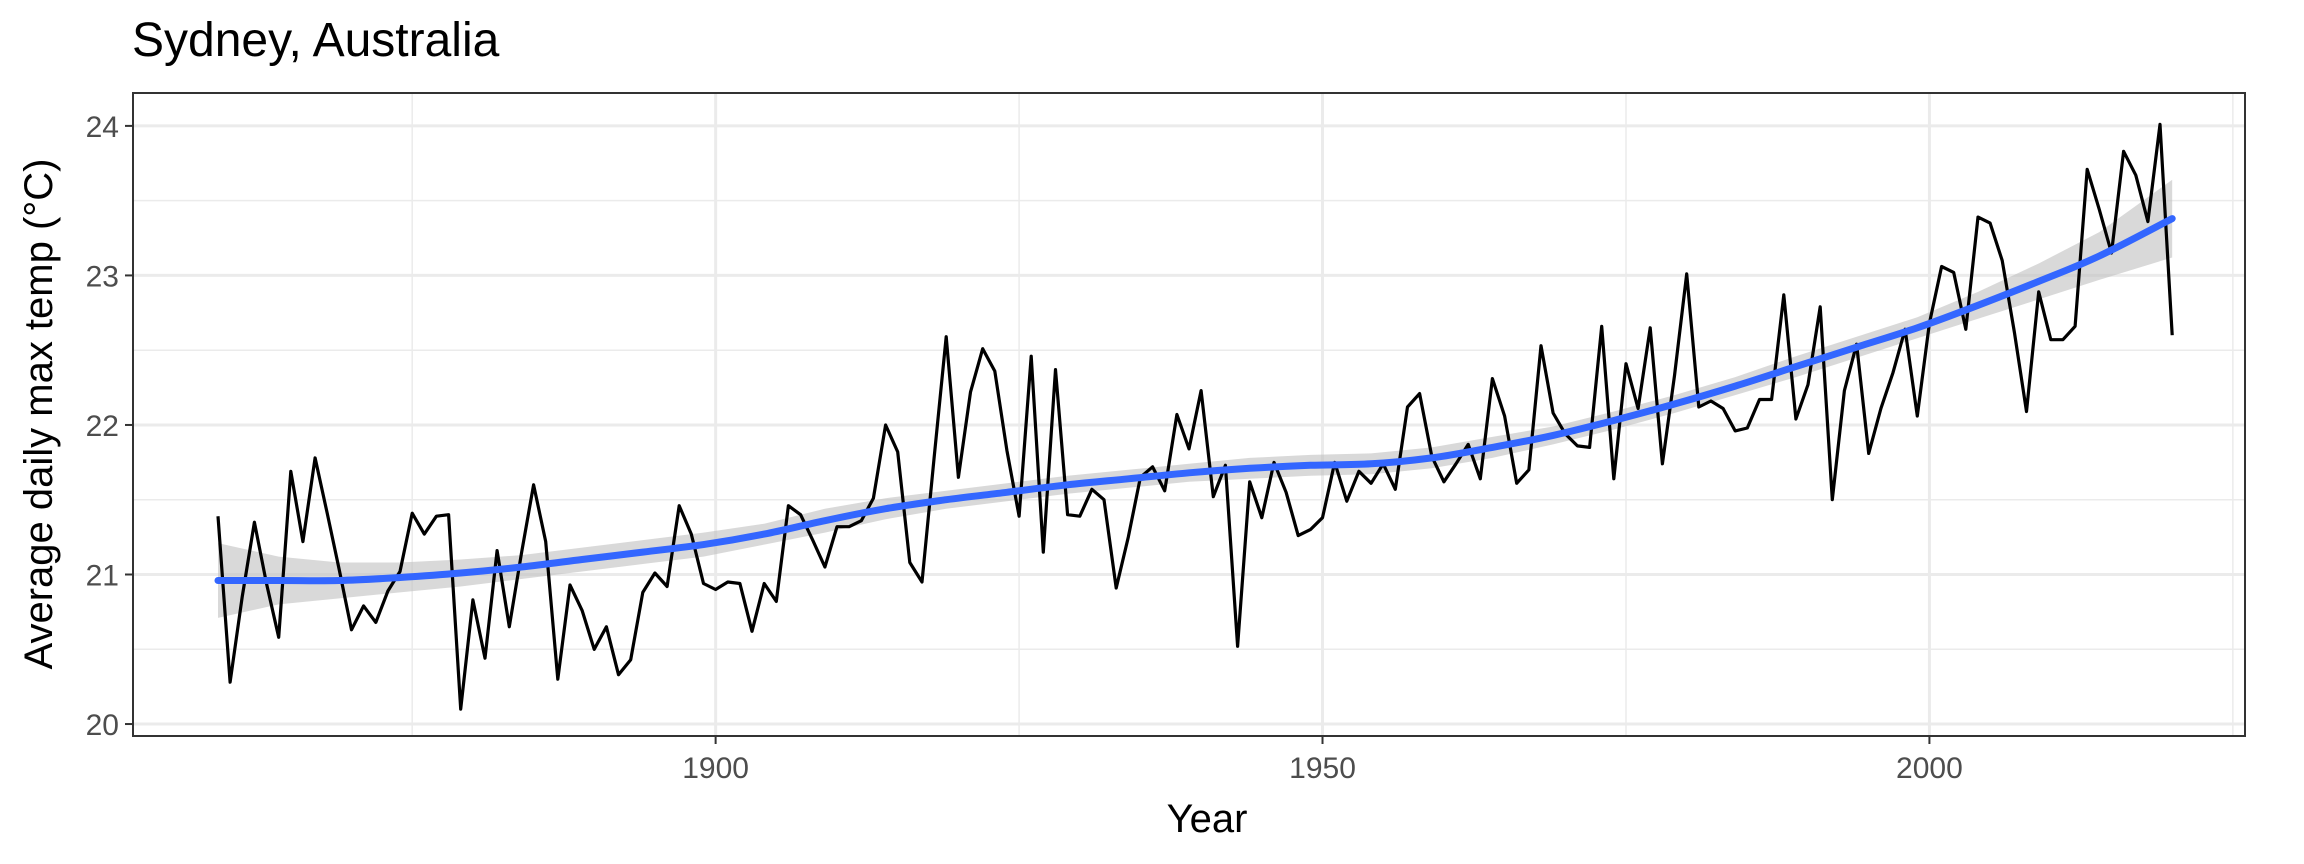 This screenshot has width=2304, height=864. Describe the element at coordinates (102, 426) in the screenshot. I see `y-tick-label: 22` at that location.